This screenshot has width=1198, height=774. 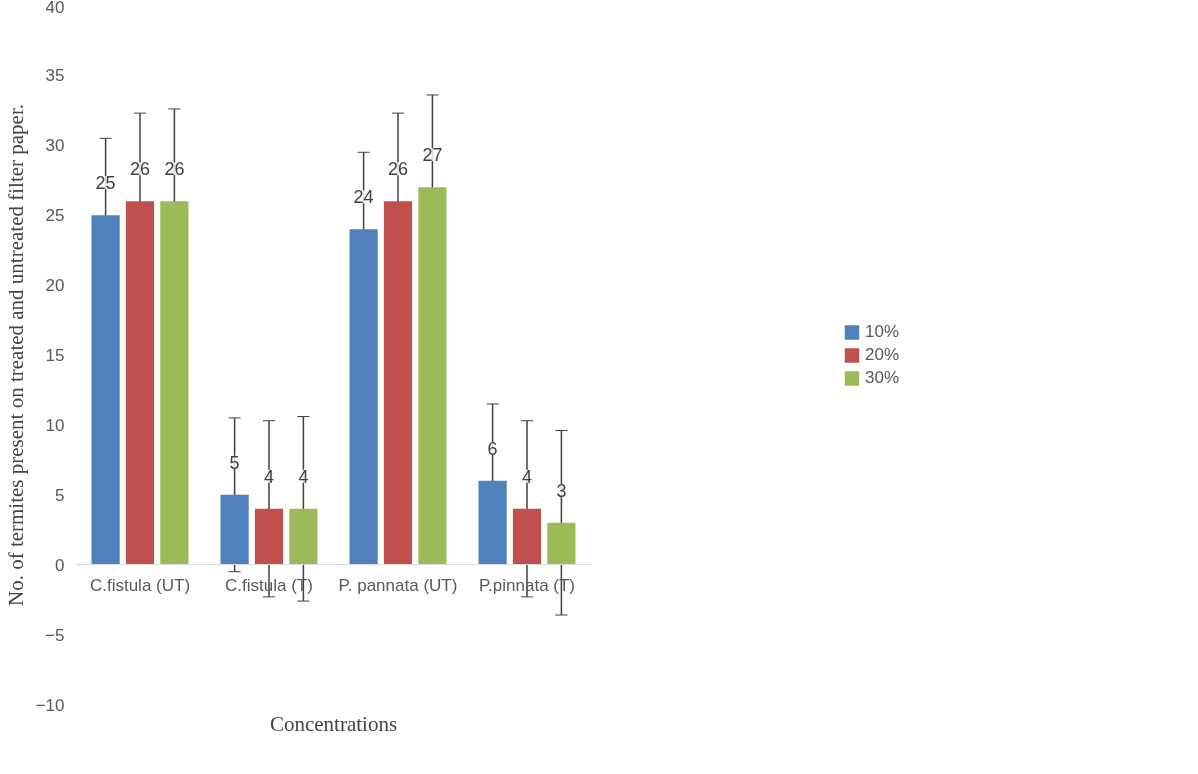 I want to click on x-tick-label: C.fistula (UT), so click(x=140, y=585).